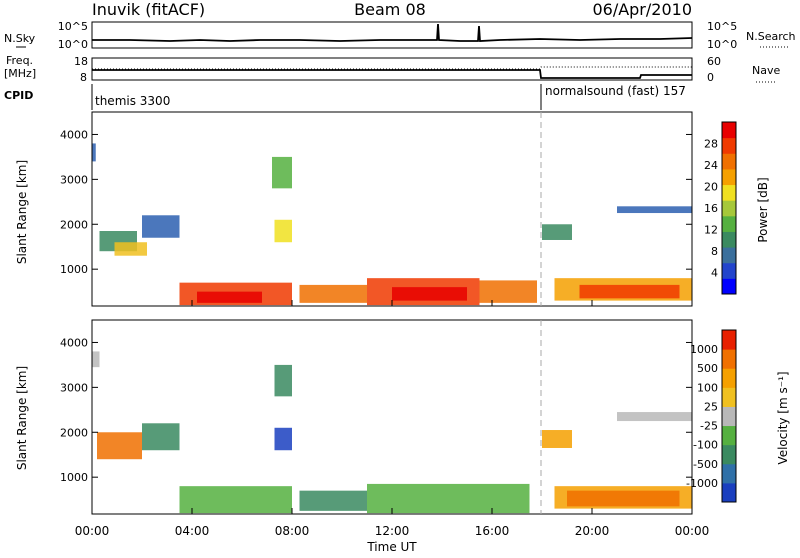 This screenshot has width=800, height=558. What do you see at coordinates (74, 224) in the screenshot?
I see `power-ytick-label-1: 2000` at bounding box center [74, 224].